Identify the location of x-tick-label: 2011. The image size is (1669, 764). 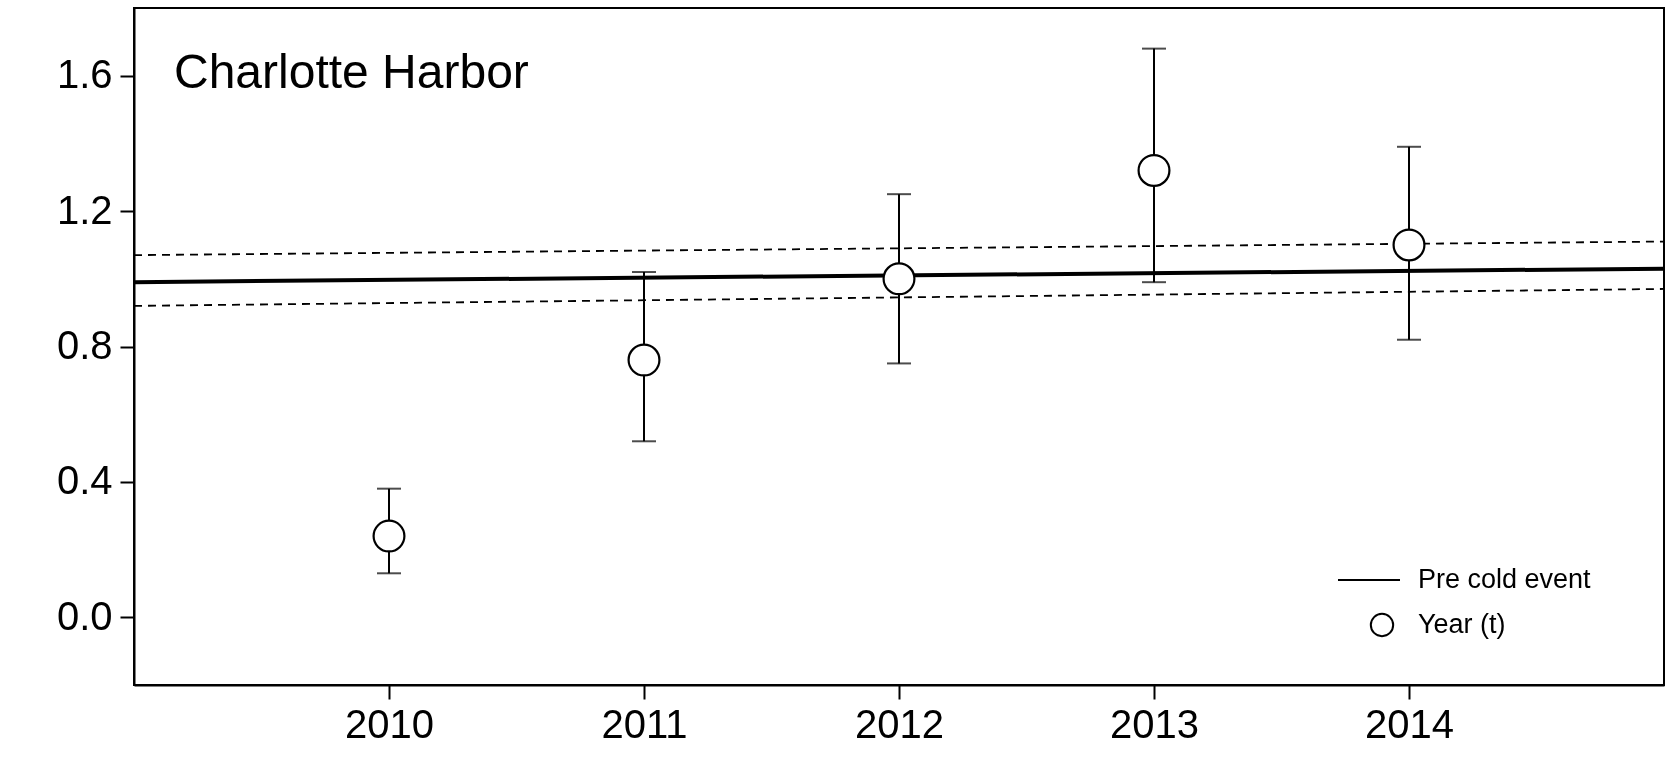
(644, 723).